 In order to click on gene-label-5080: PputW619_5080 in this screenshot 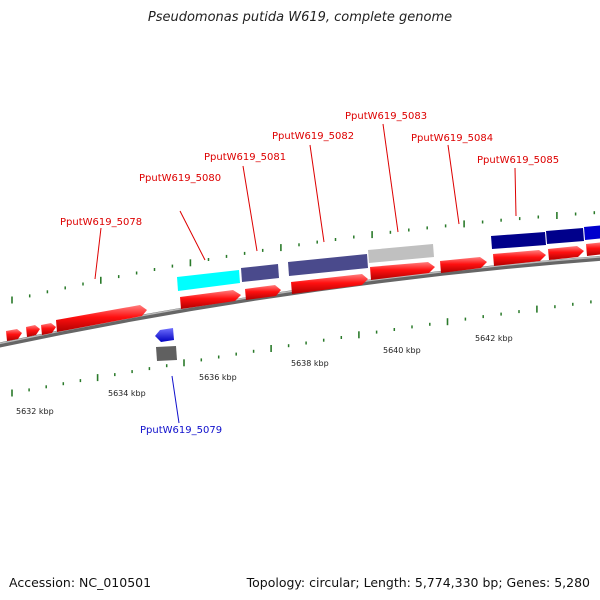, I will do `click(180, 178)`.